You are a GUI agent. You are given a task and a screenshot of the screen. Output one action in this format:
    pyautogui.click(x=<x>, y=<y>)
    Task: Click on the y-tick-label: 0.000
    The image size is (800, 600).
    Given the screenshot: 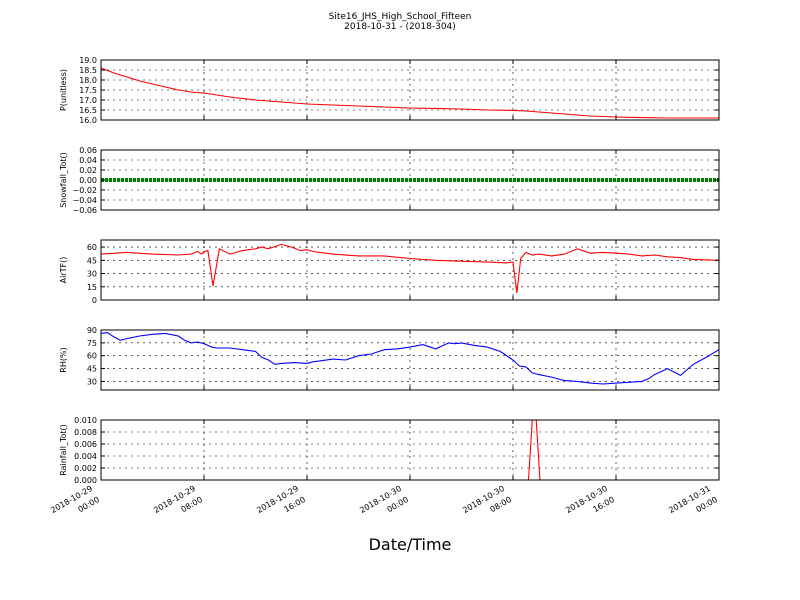 What is the action you would take?
    pyautogui.click(x=85, y=480)
    